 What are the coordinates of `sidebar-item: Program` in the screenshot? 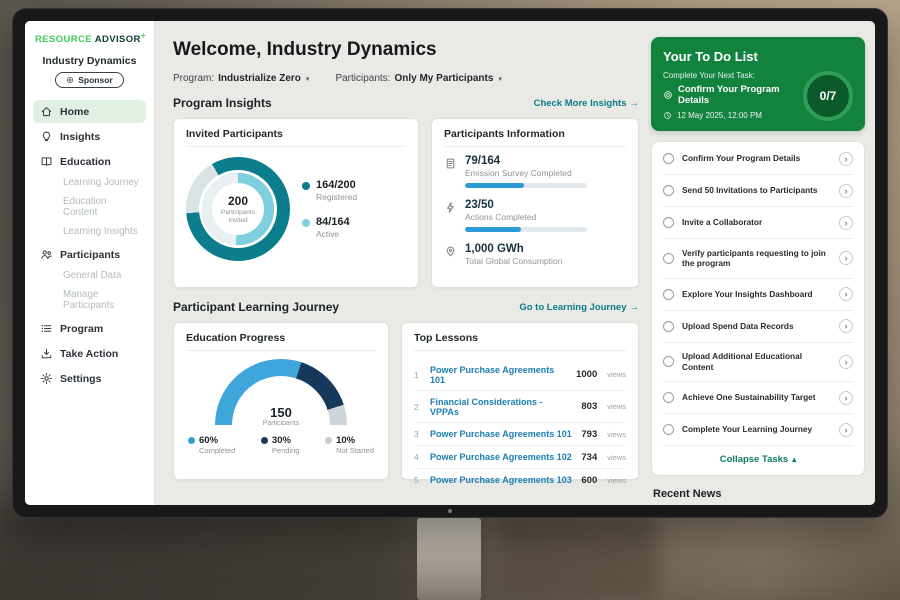 It's located at (89, 328).